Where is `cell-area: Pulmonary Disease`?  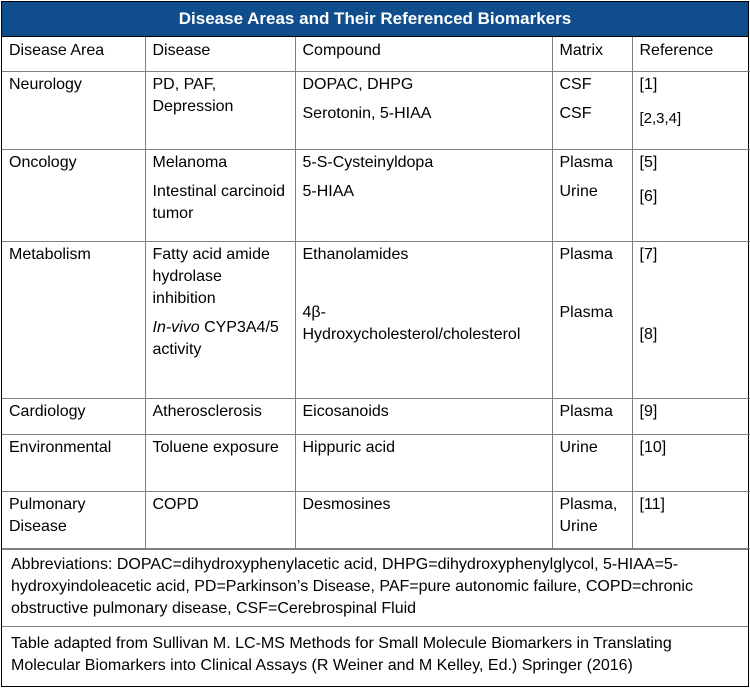
cell-area: Pulmonary Disease is located at coordinates (74, 520).